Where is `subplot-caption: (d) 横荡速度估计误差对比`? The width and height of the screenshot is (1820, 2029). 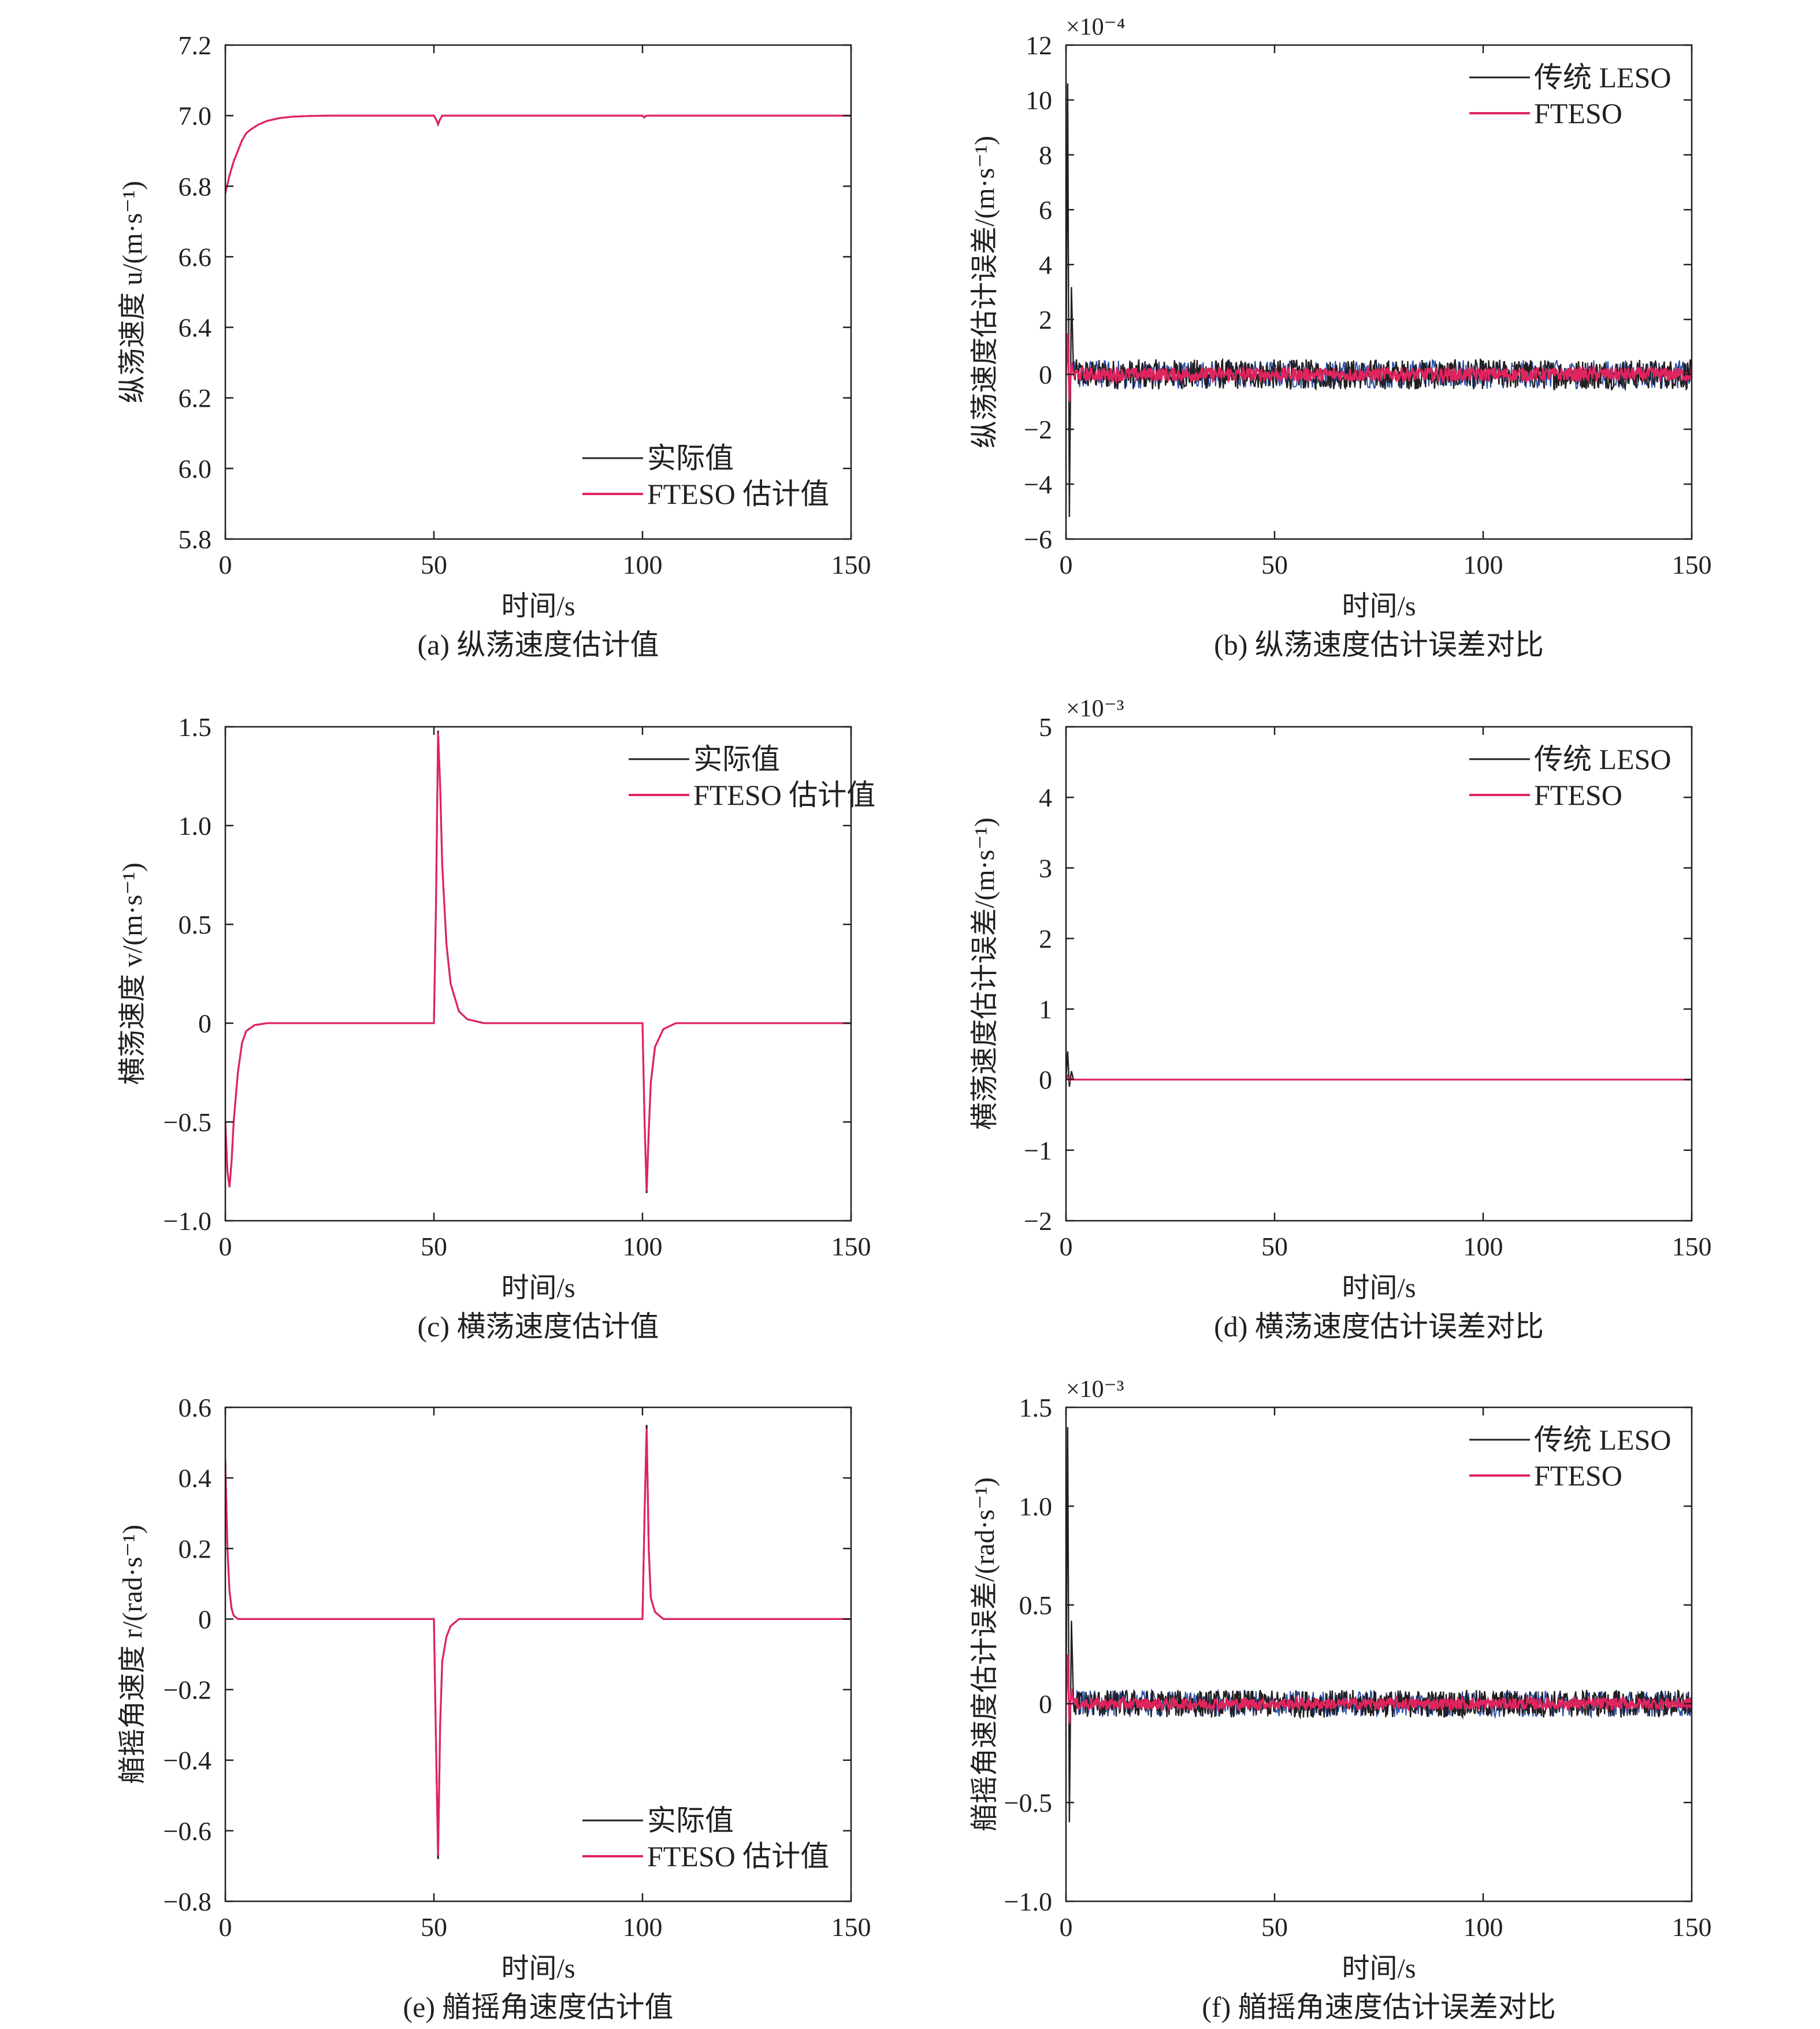 subplot-caption: (d) 横荡速度估计误差对比 is located at coordinates (1379, 1326).